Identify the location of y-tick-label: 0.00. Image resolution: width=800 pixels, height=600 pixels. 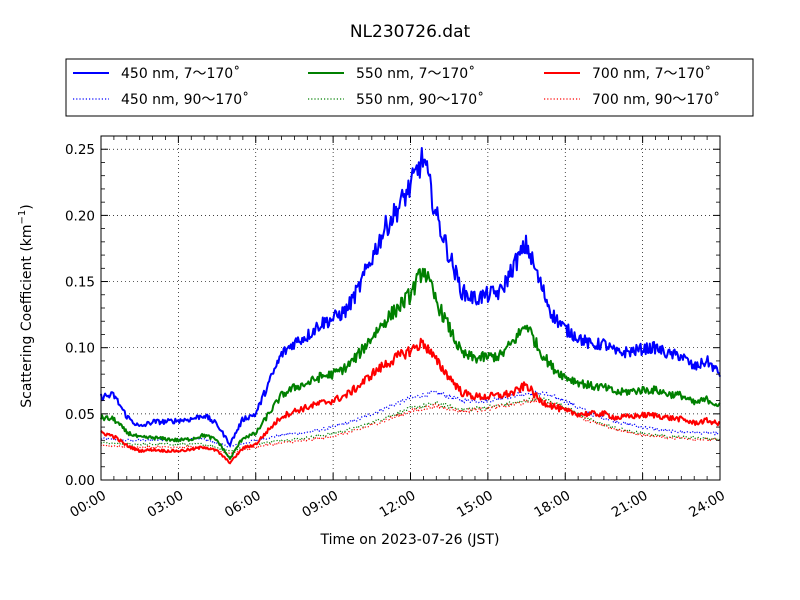
(80, 481).